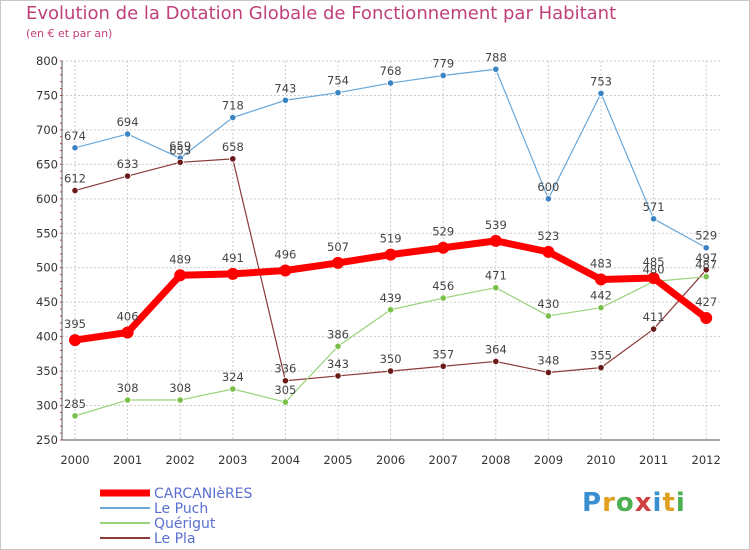 This screenshot has height=550, width=750. Describe the element at coordinates (47, 406) in the screenshot. I see `y-tick-label: 300` at that location.